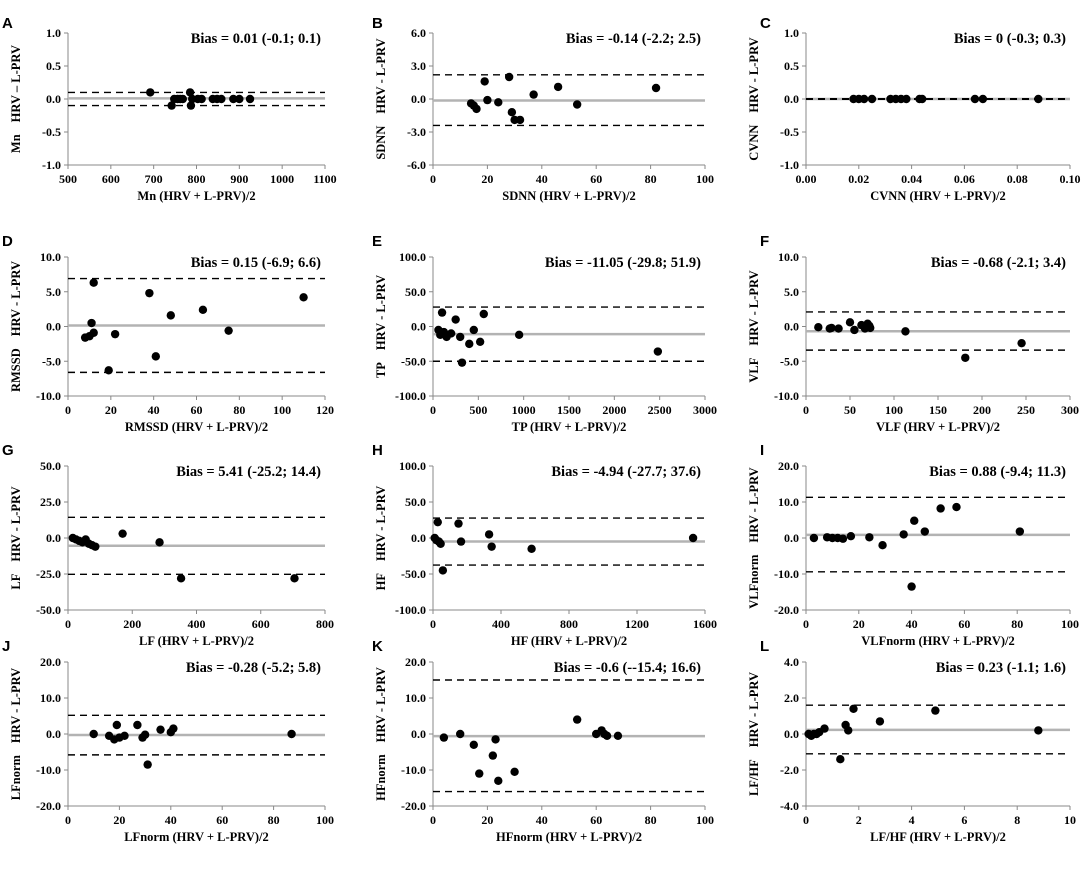 The width and height of the screenshot is (1084, 870). Describe the element at coordinates (569, 427) in the screenshot. I see `x-axis-title: TP (HRV + L-PRV)/2` at that location.